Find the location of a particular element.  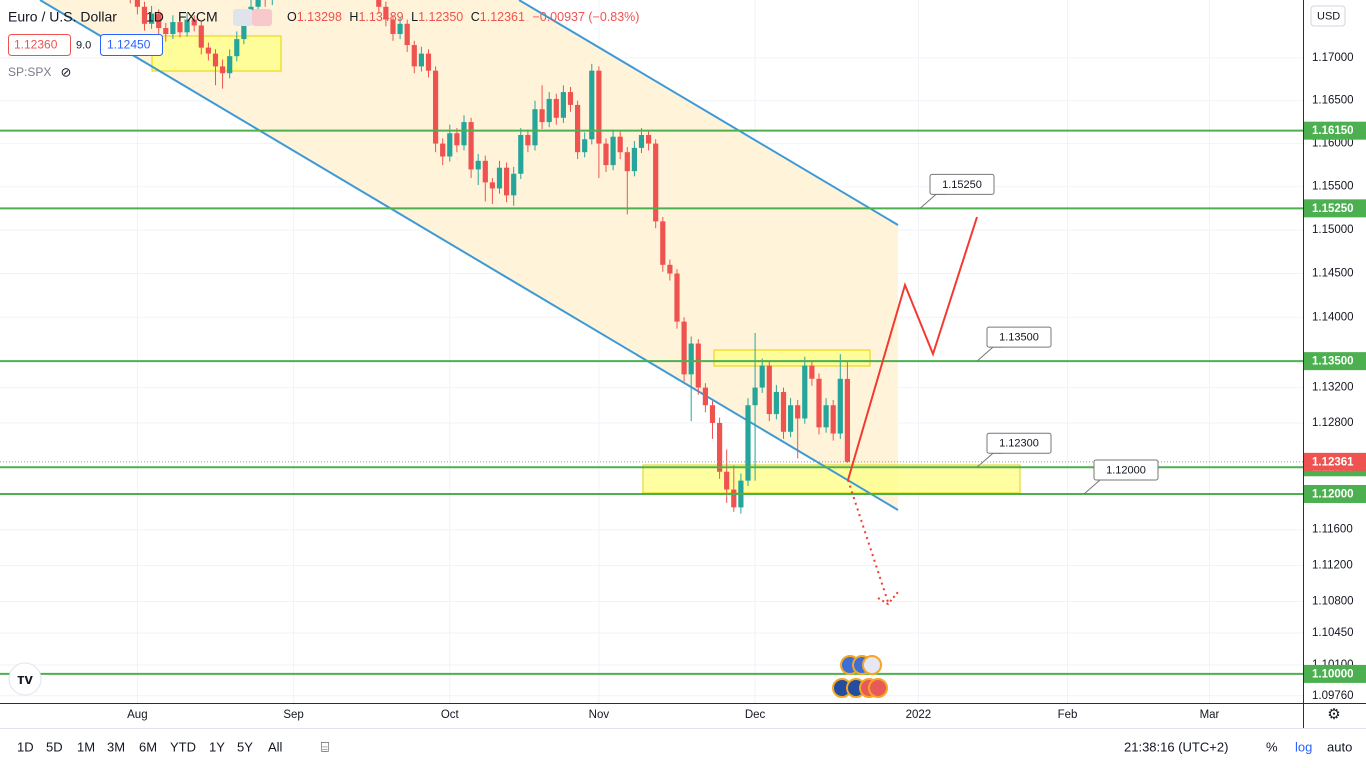

y-tick-label: 1.10450 is located at coordinates (1333, 633).